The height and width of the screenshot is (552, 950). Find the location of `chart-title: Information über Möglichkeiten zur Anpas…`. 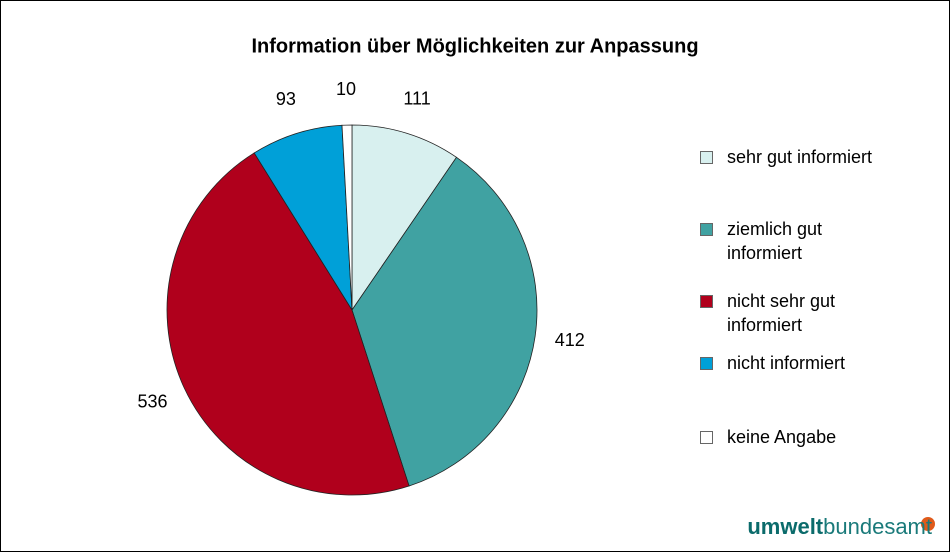

chart-title: Information über Möglichkeiten zur Anpas… is located at coordinates (474, 46).